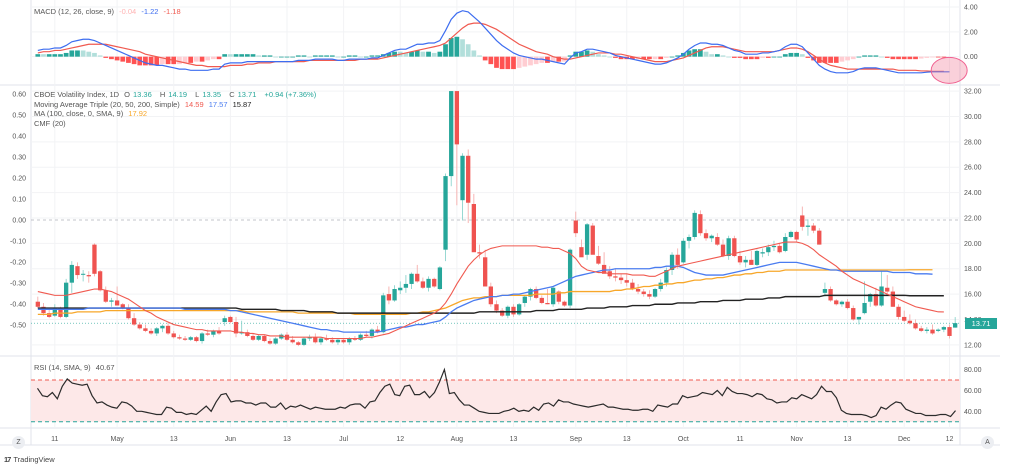 This screenshot has height=474, width=1024. What do you see at coordinates (7, 459) in the screenshot?
I see `tradingview-logo-icon: 17` at bounding box center [7, 459].